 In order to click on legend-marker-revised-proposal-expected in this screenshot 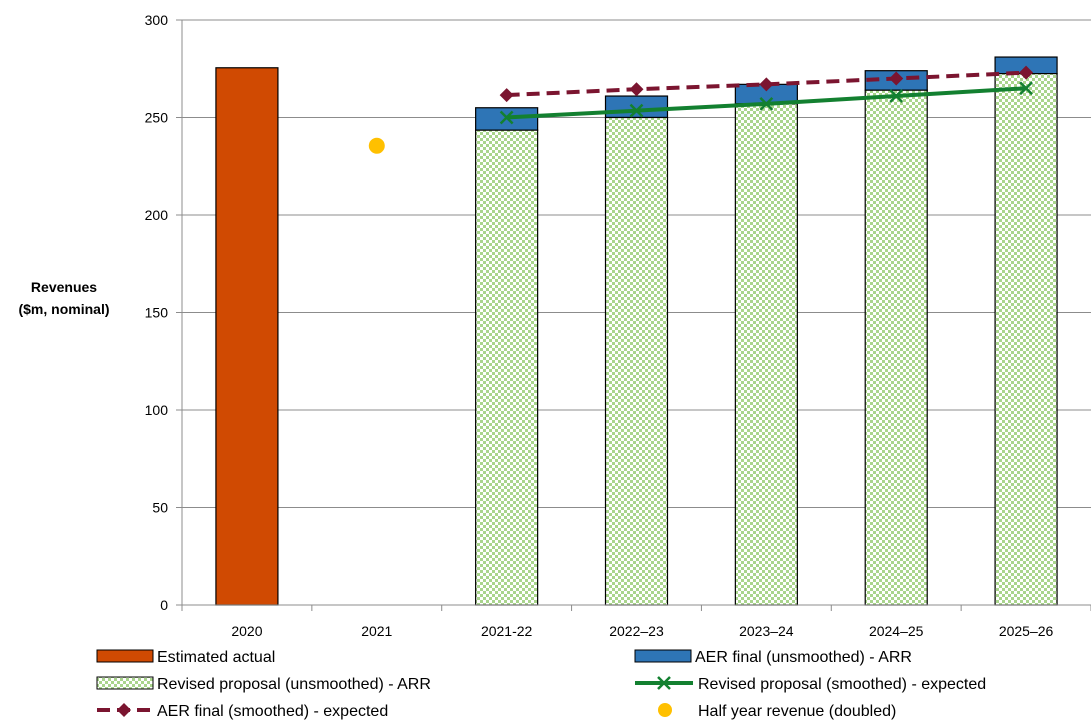, I will do `click(664, 683)`.